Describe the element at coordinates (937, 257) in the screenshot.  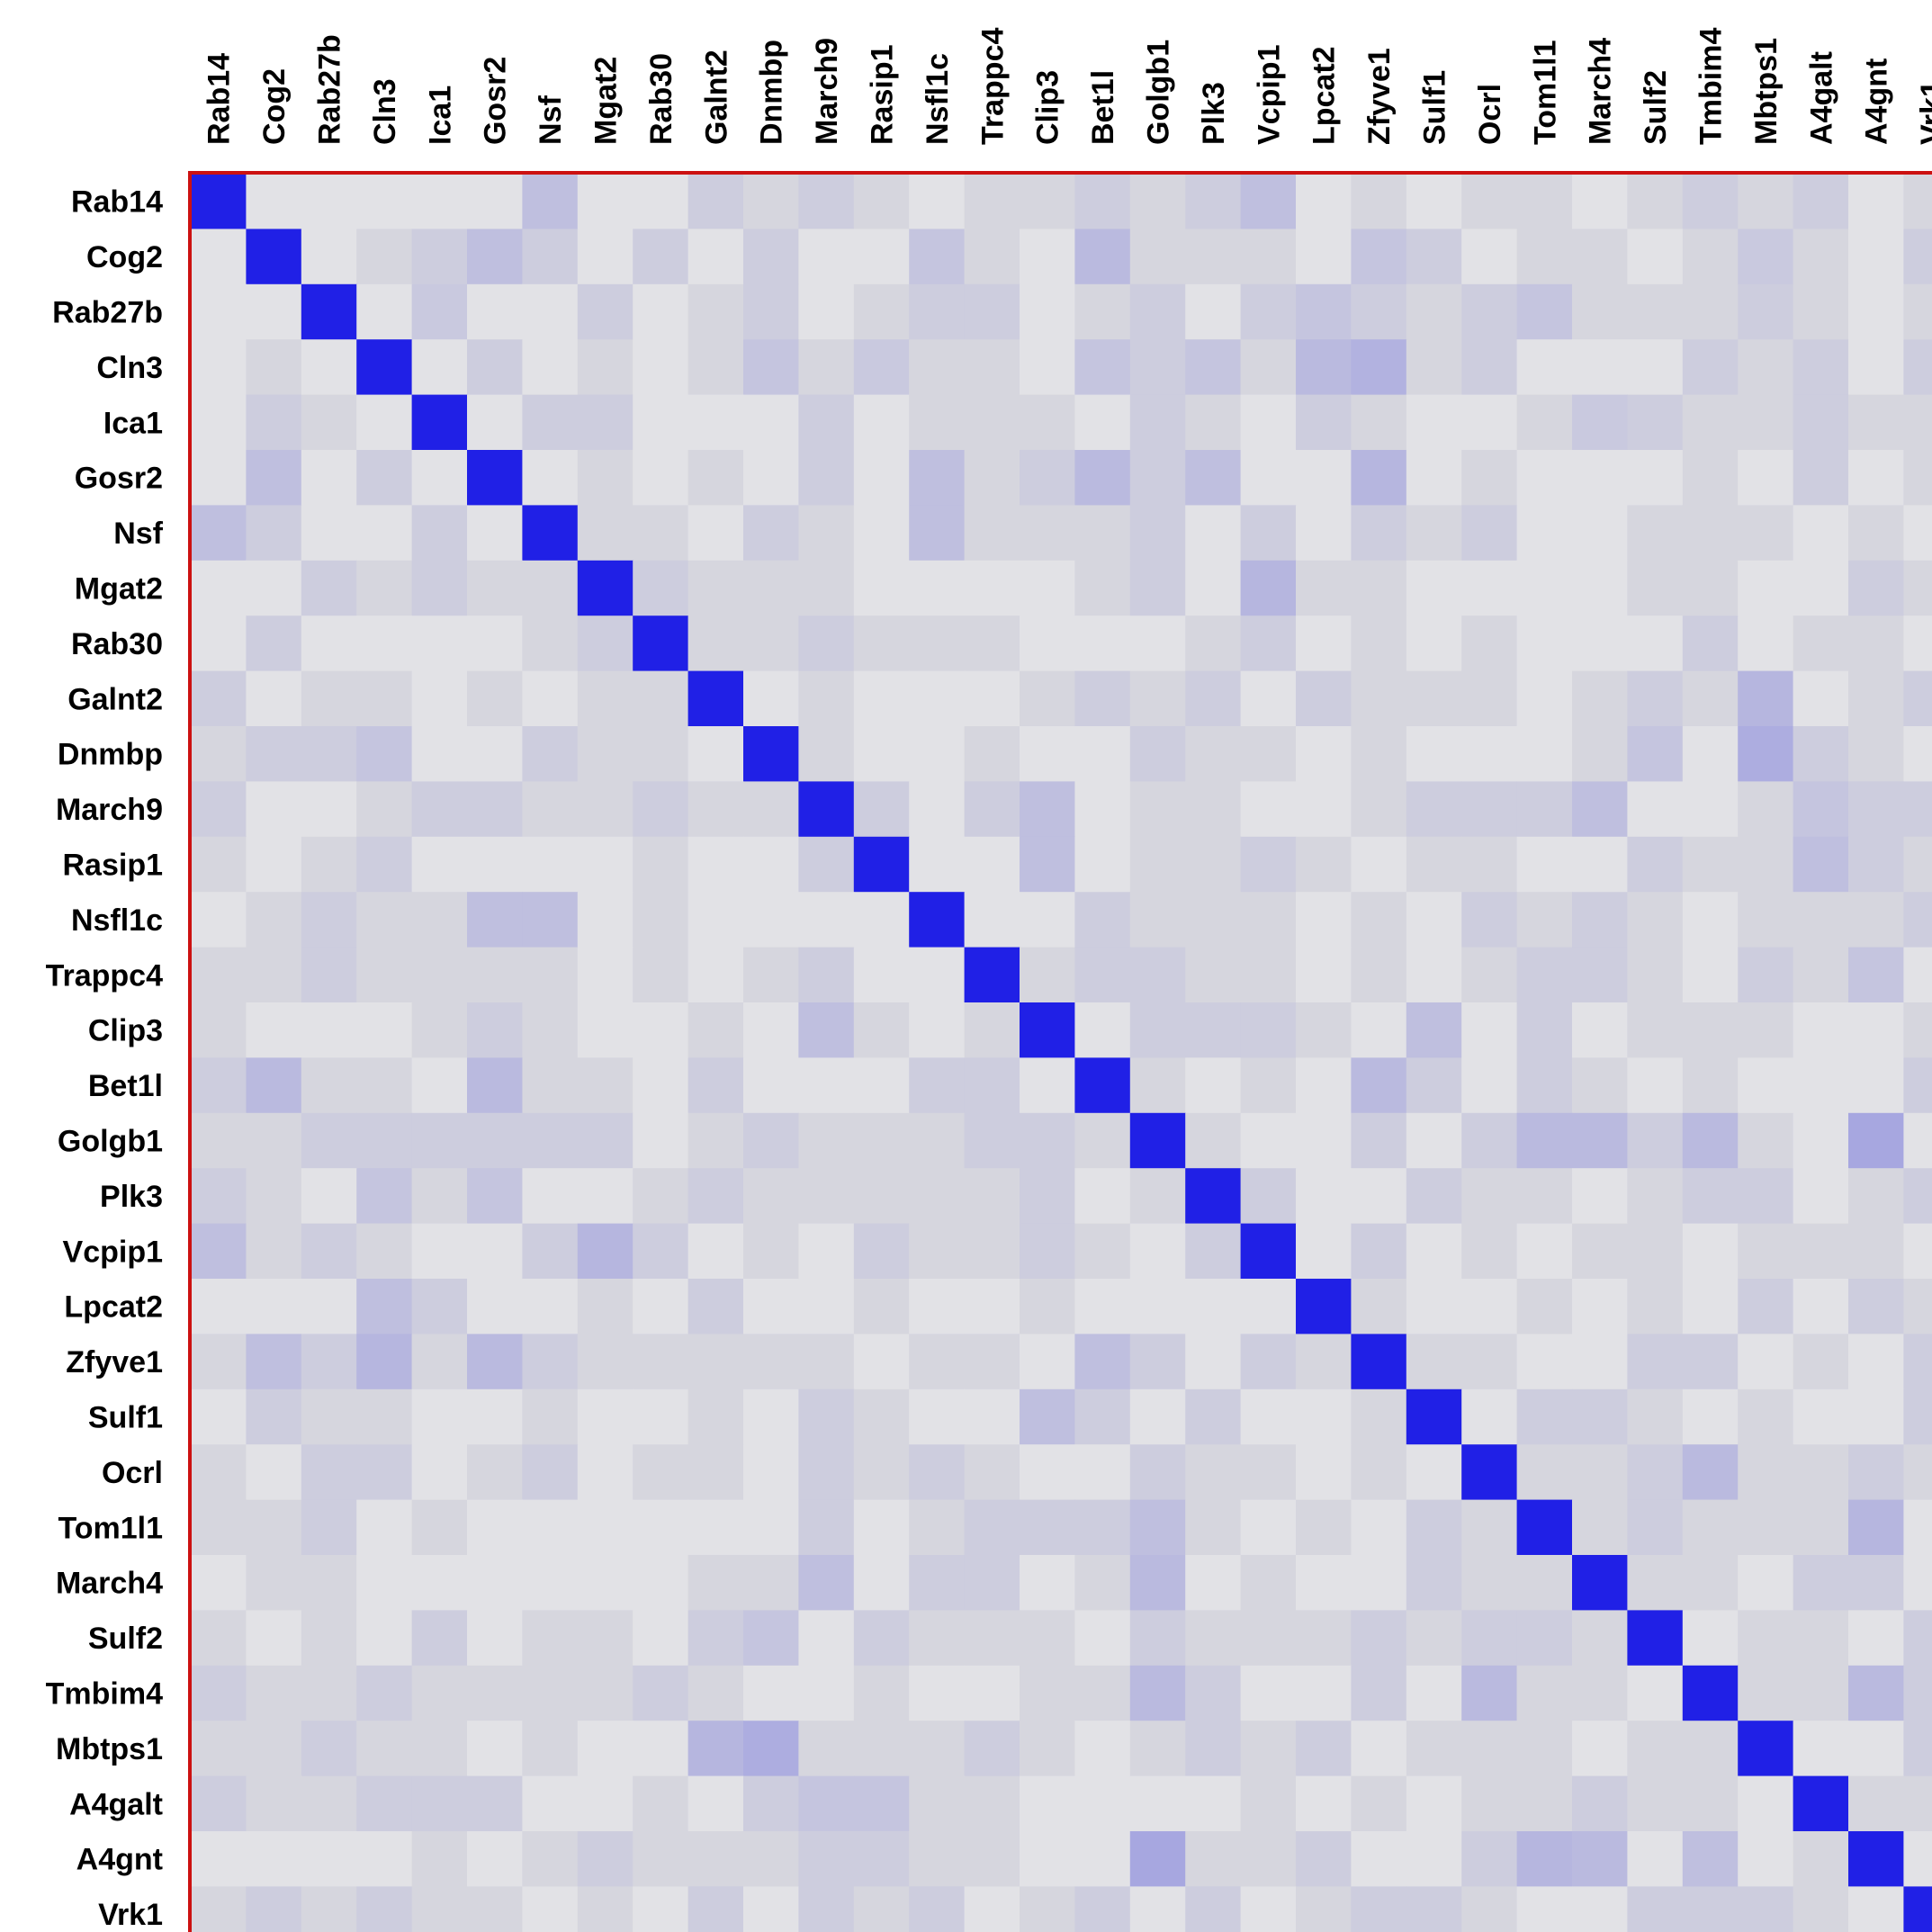
I see `heatmap-cell-Cog2-Nsfl1c` at that location.